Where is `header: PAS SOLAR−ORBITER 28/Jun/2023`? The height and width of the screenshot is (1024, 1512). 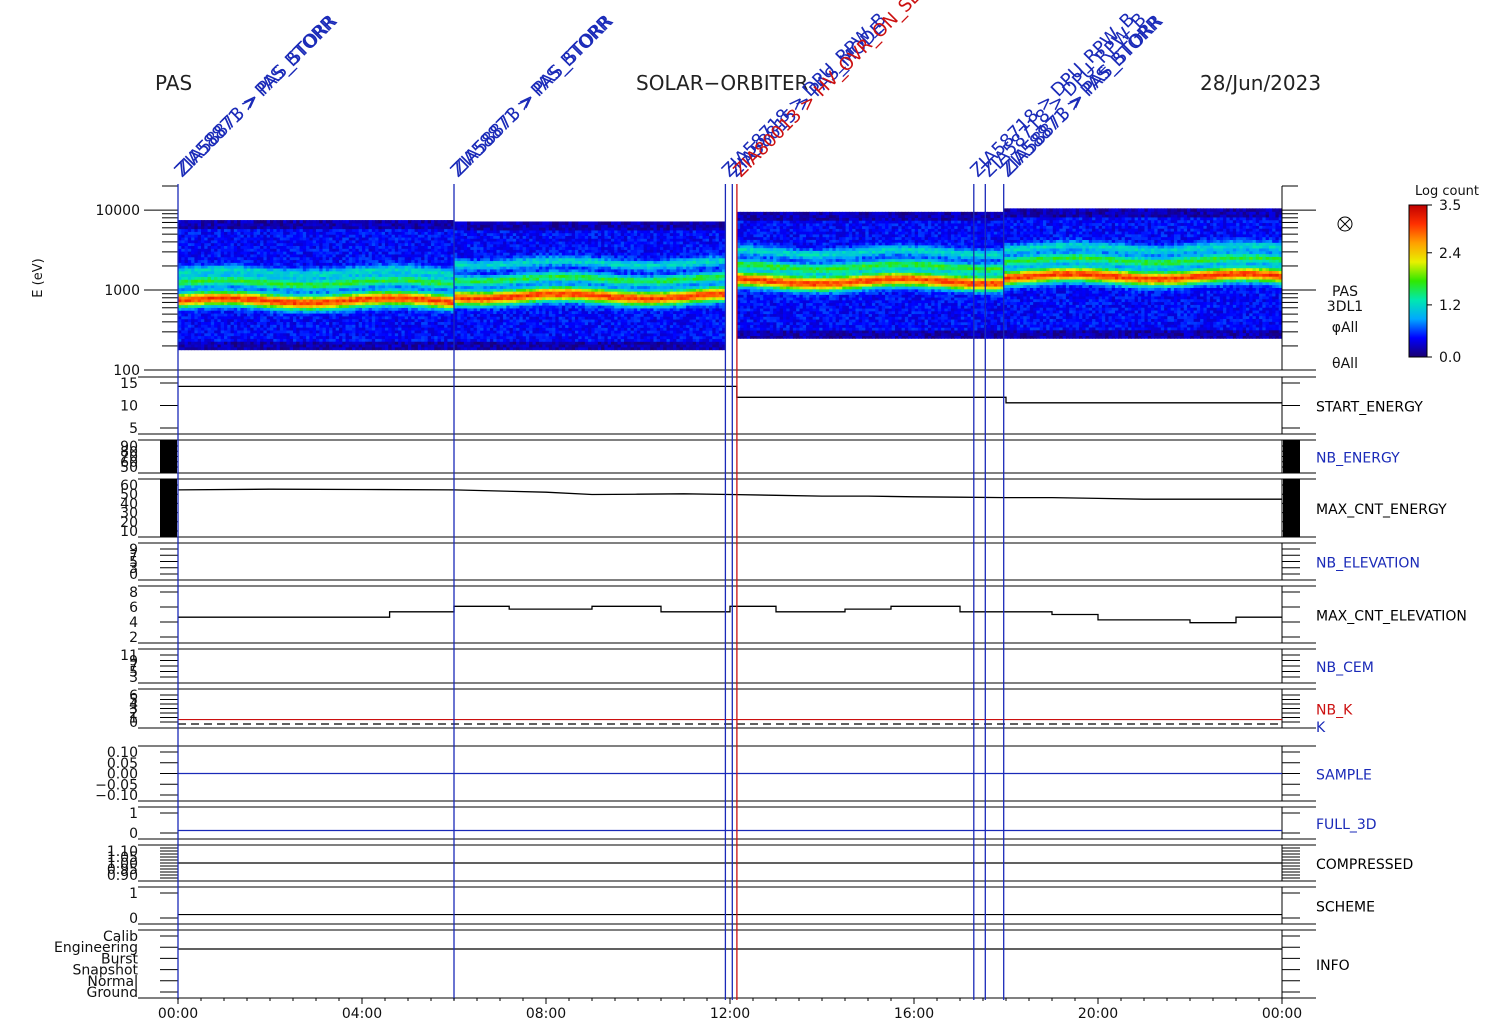
header: PAS SOLAR−ORBITER 28/Jun/2023 is located at coordinates (738, 83).